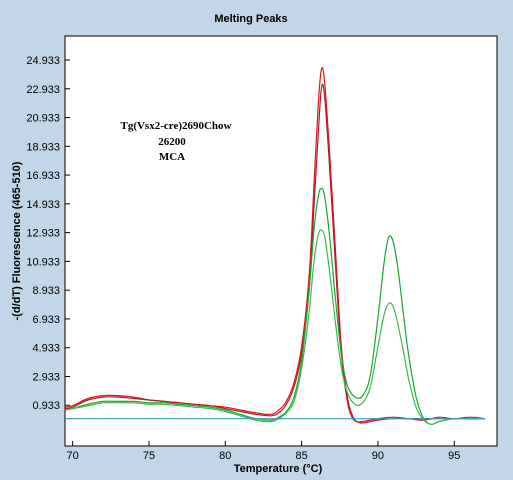 The width and height of the screenshot is (513, 480). I want to click on y-tick-label: 16.933, so click(43, 176).